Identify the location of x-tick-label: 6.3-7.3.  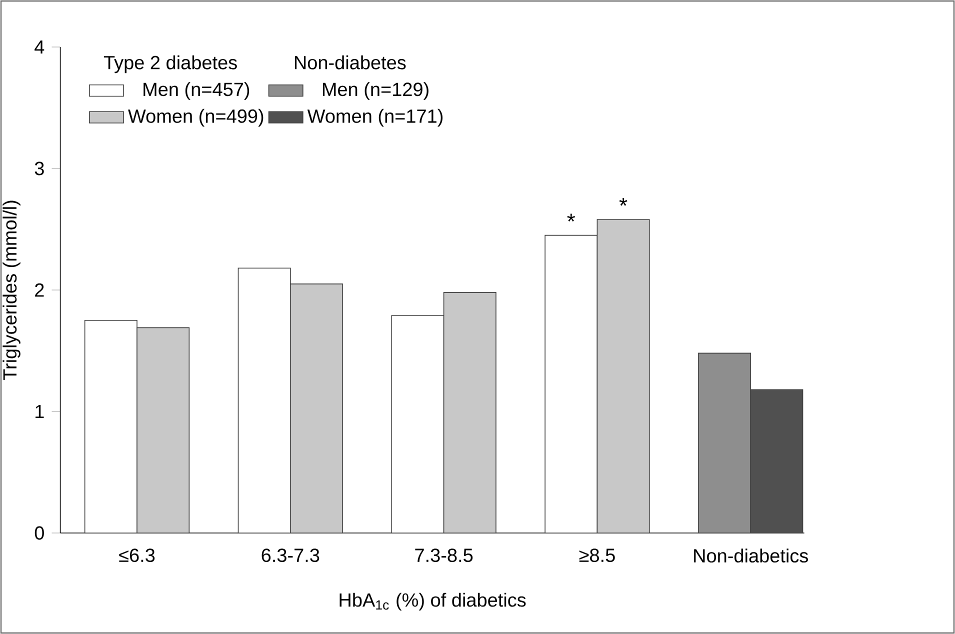
(291, 555).